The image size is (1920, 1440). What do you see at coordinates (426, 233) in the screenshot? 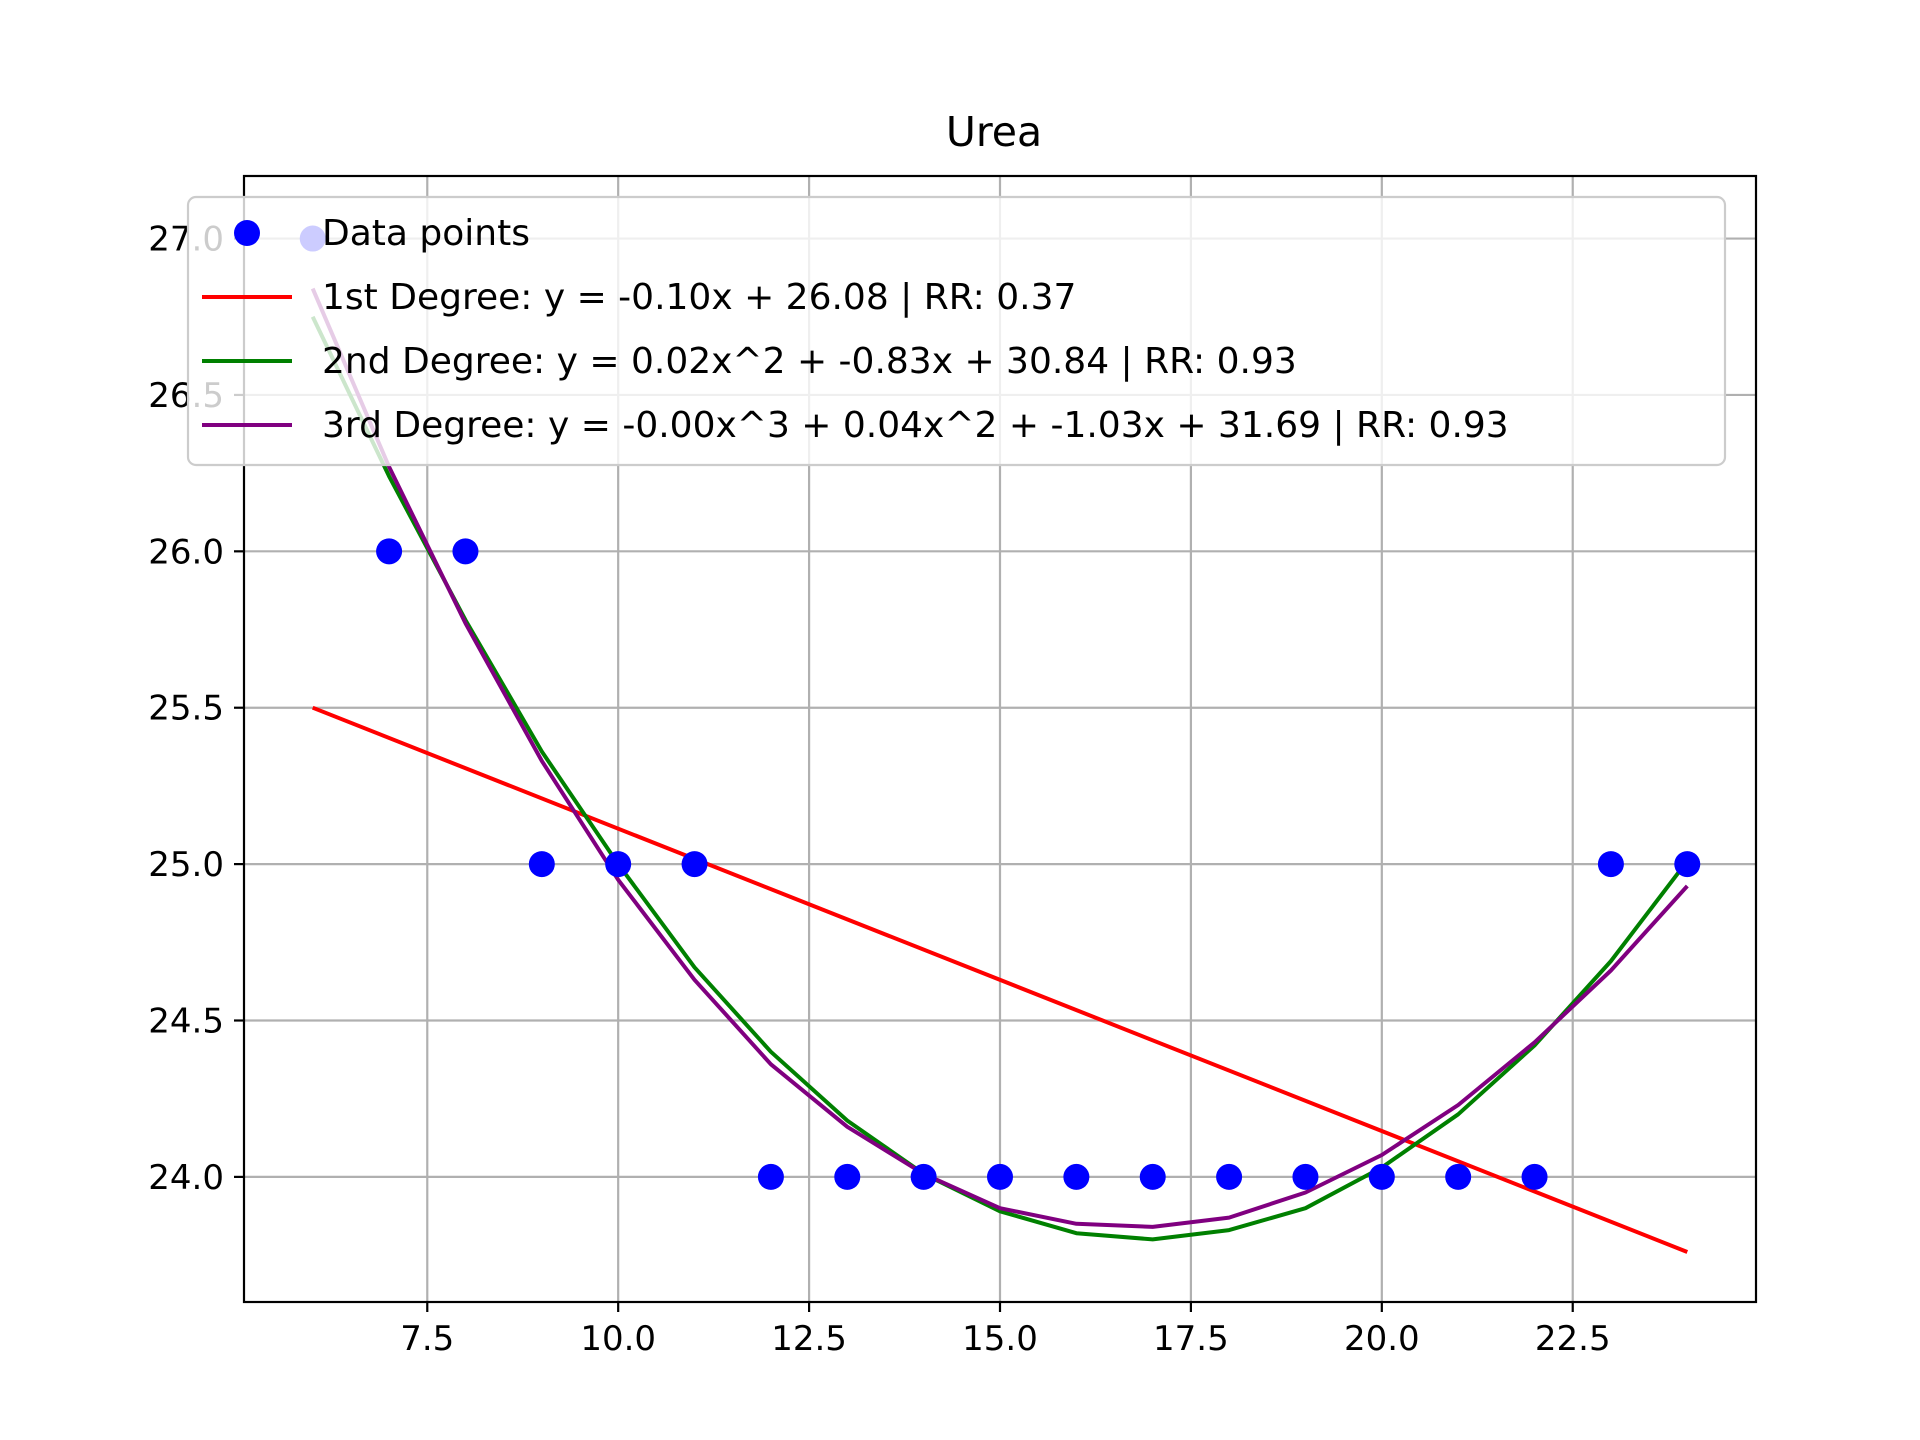
I see `legend-label-data-points: Data points` at bounding box center [426, 233].